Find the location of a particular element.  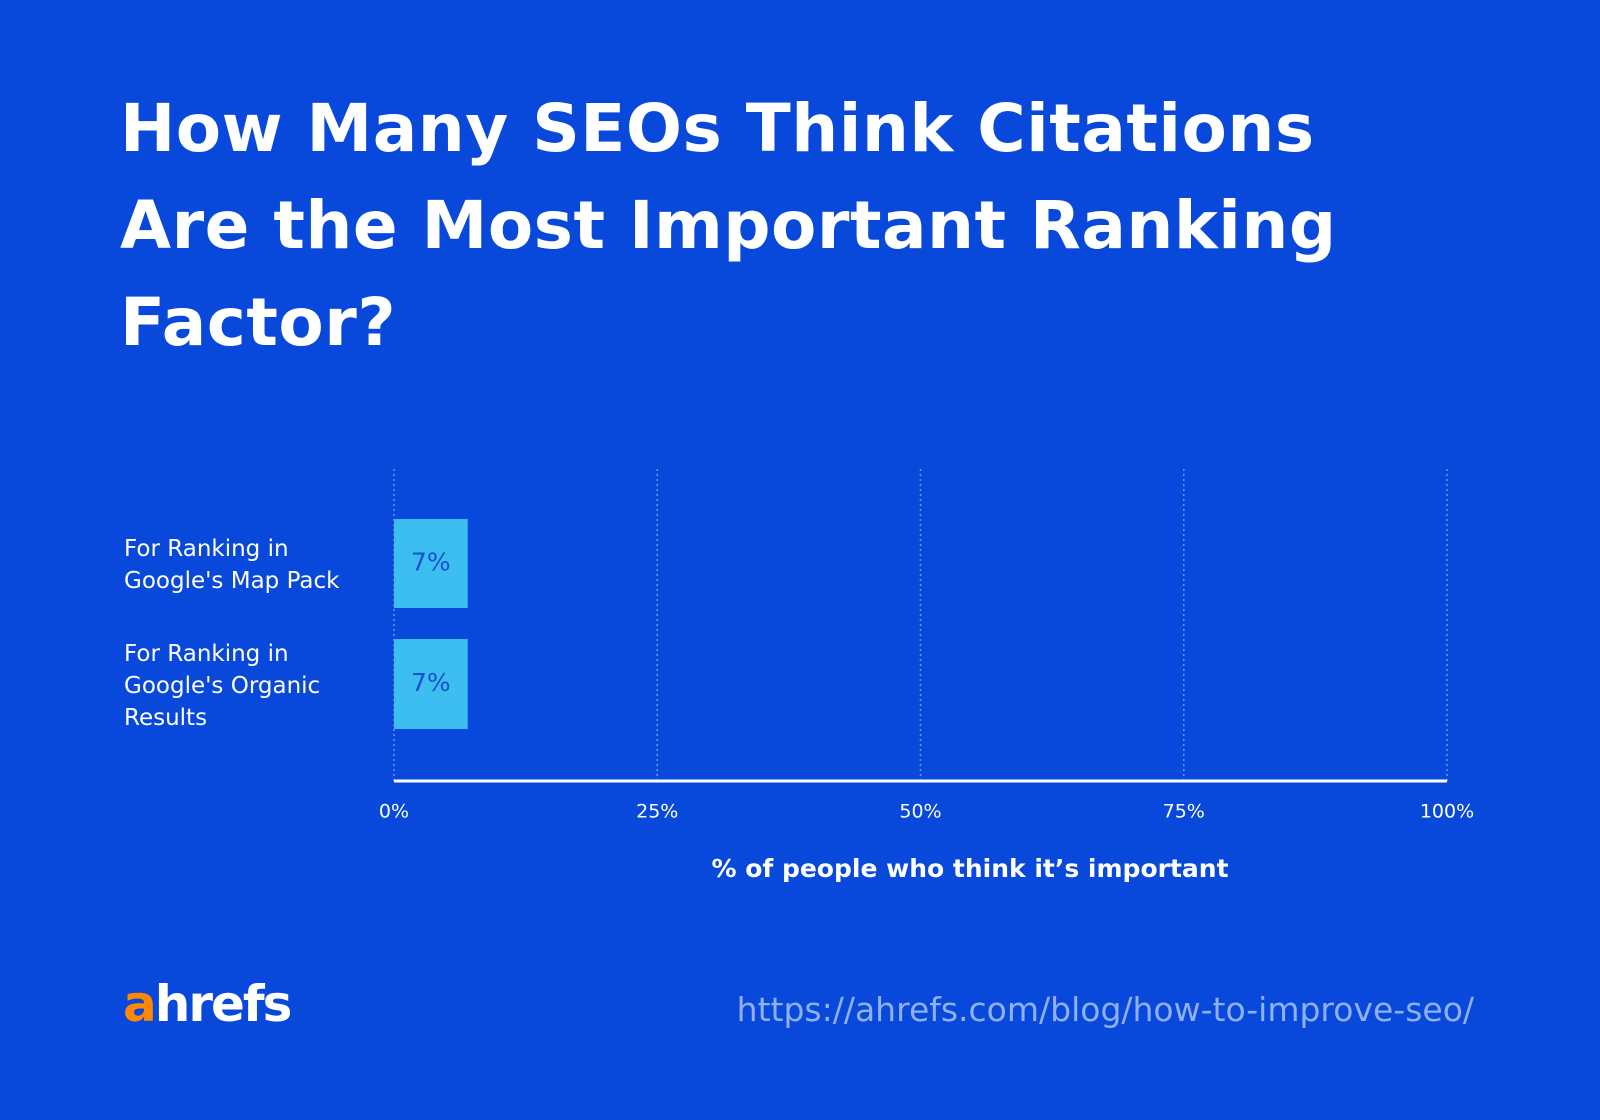

x-tick-label: 25% is located at coordinates (657, 812).